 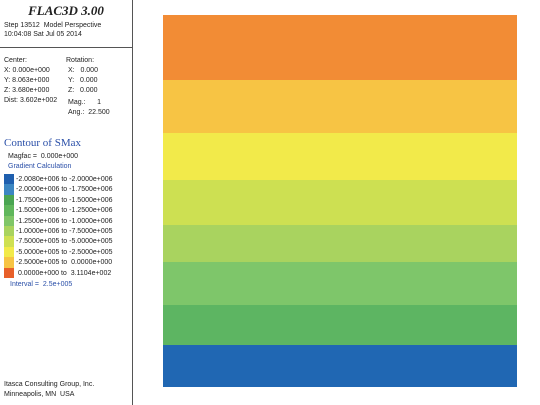 What do you see at coordinates (27, 70) in the screenshot?
I see `center-x: X: 0.000e+000` at bounding box center [27, 70].